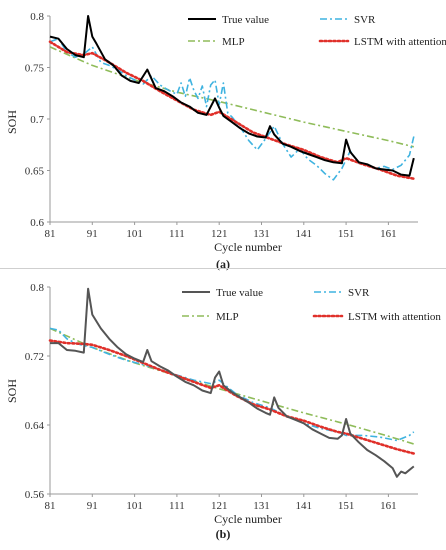 This screenshot has height=550, width=446. I want to click on chart-b-legend-label-svr: SVR, so click(359, 293).